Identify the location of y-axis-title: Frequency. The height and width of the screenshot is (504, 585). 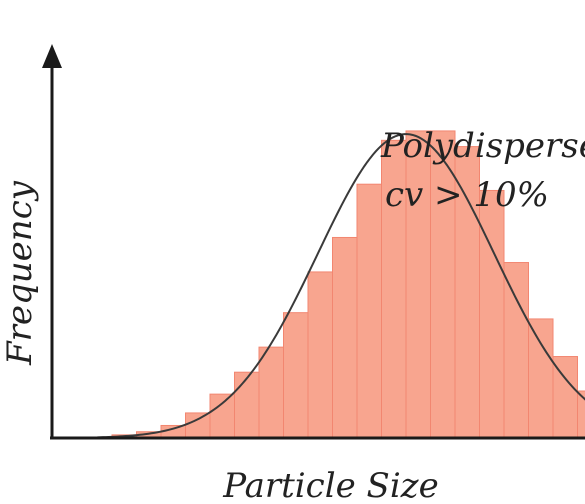
(20, 273).